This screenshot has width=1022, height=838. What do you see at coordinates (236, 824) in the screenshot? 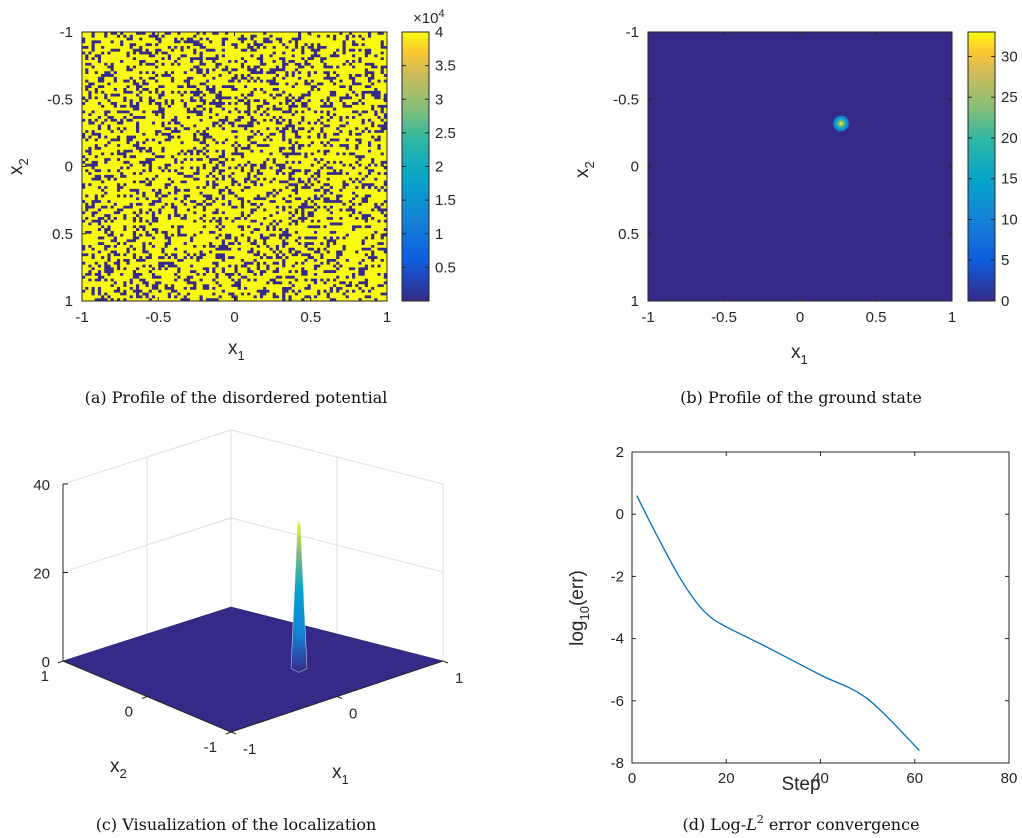
I see `caption-c: (c) Visualization of the localization` at bounding box center [236, 824].